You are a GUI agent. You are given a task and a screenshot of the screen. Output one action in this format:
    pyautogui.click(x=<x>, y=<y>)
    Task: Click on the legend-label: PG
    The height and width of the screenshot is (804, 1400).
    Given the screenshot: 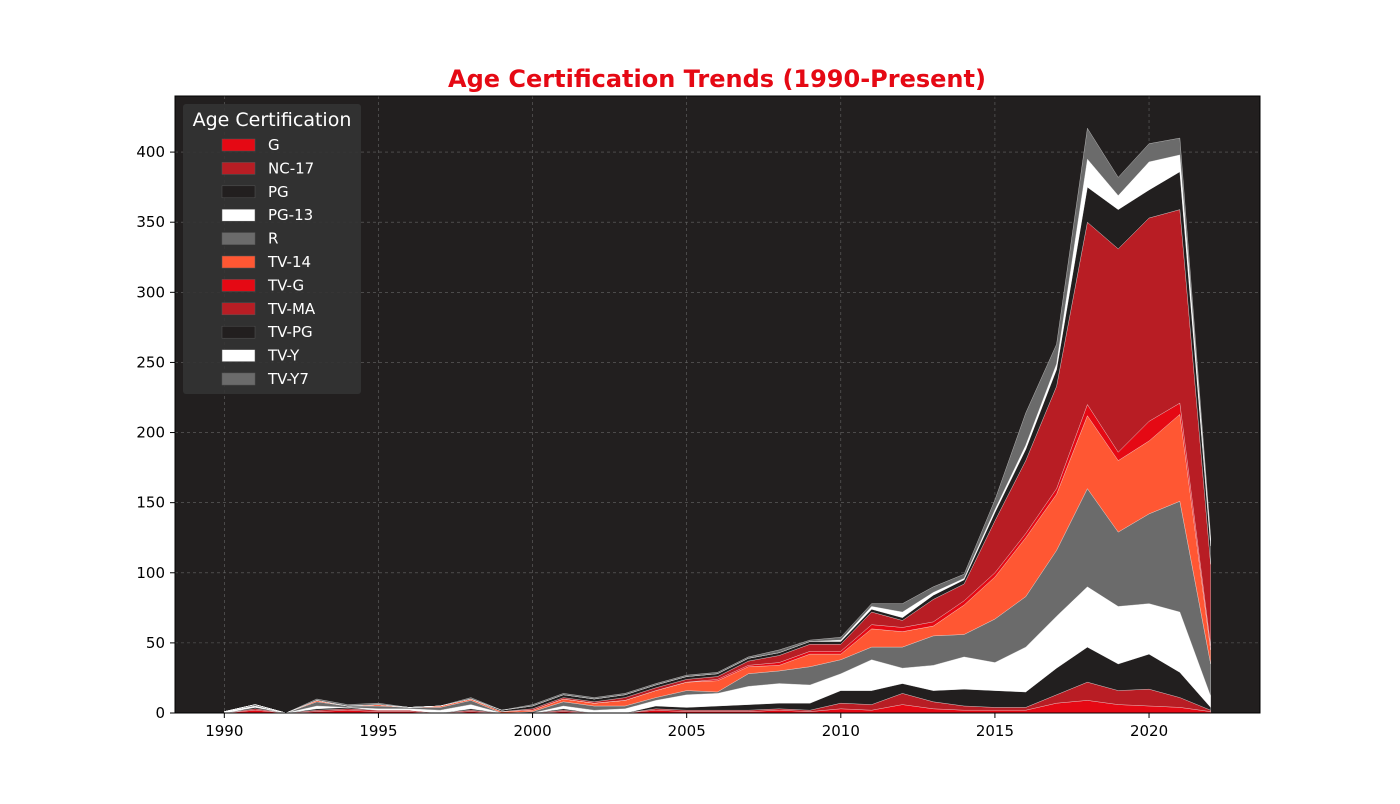 What is the action you would take?
    pyautogui.click(x=278, y=192)
    